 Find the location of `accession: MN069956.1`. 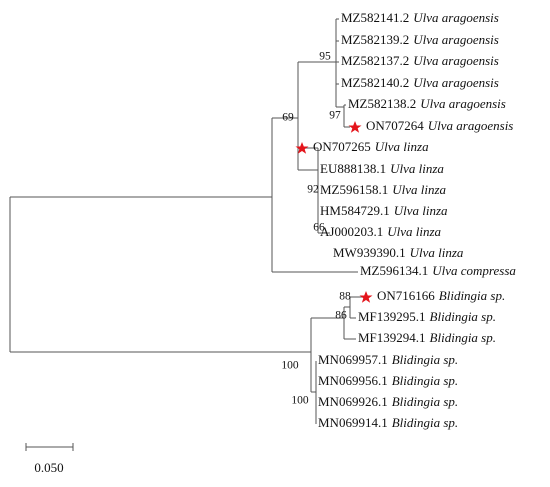

accession: MN069956.1 is located at coordinates (353, 380).